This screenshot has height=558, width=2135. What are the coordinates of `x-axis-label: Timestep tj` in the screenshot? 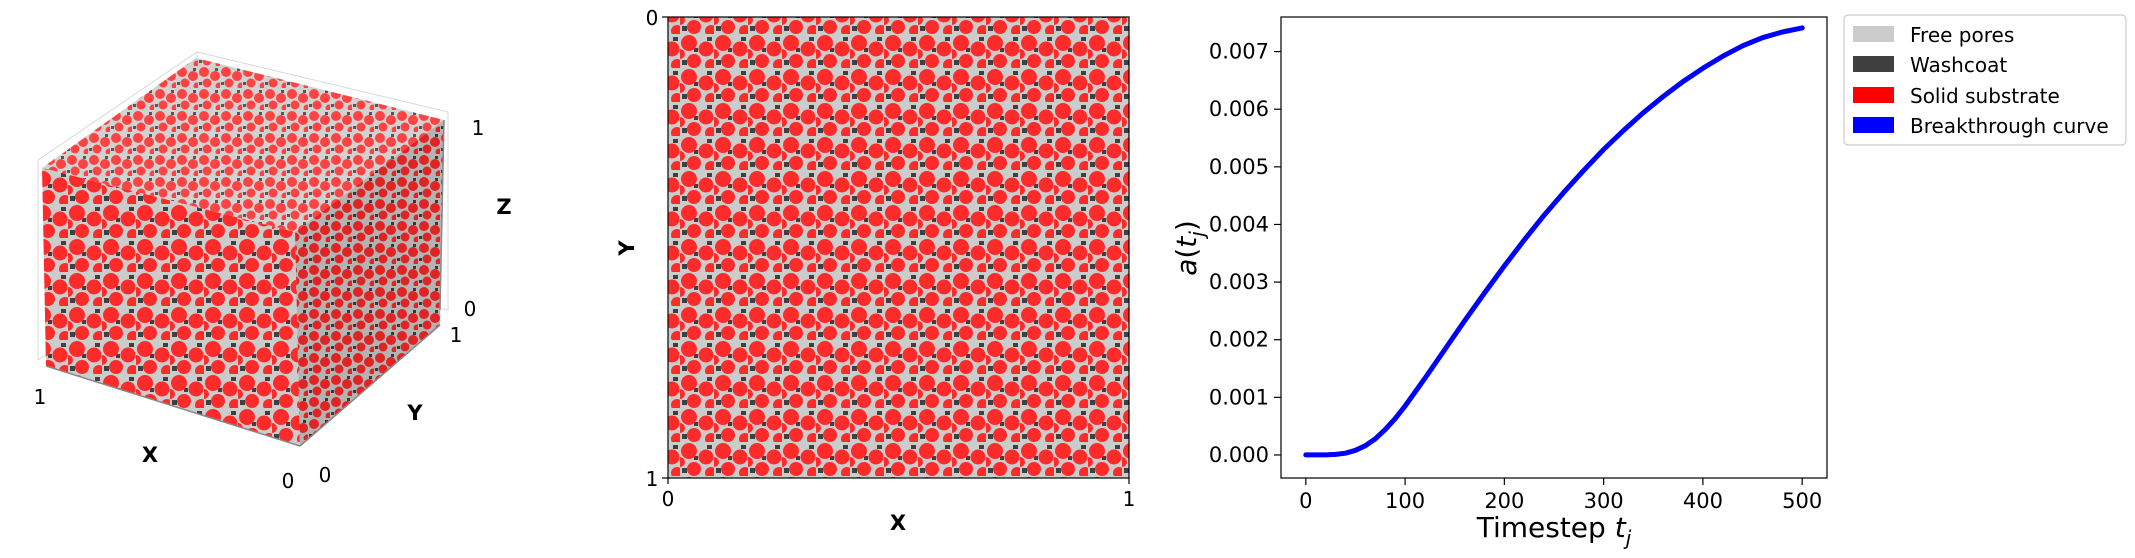 It's located at (1554, 530).